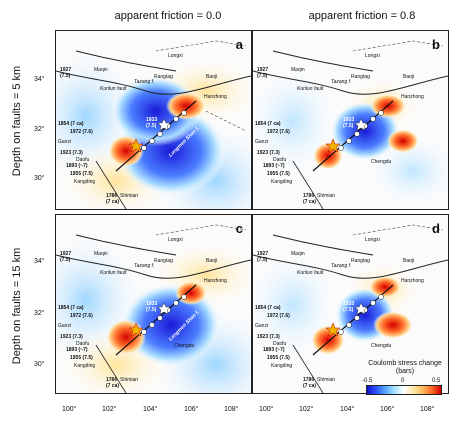  I want to click on row-title-depth-15km: Depth on faults = 15 km, so click(17, 306).